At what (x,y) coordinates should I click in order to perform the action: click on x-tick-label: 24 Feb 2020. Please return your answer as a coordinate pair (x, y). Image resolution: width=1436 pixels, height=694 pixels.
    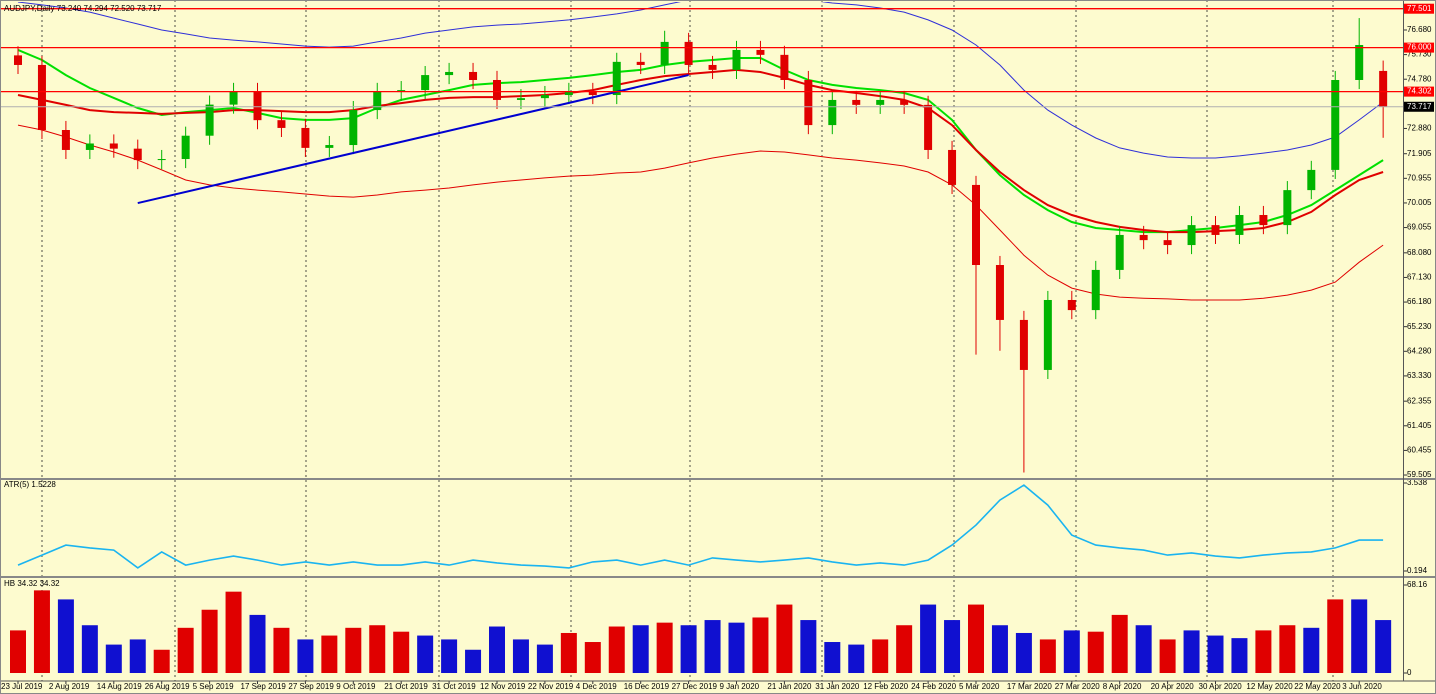
    Looking at the image, I should click on (933, 686).